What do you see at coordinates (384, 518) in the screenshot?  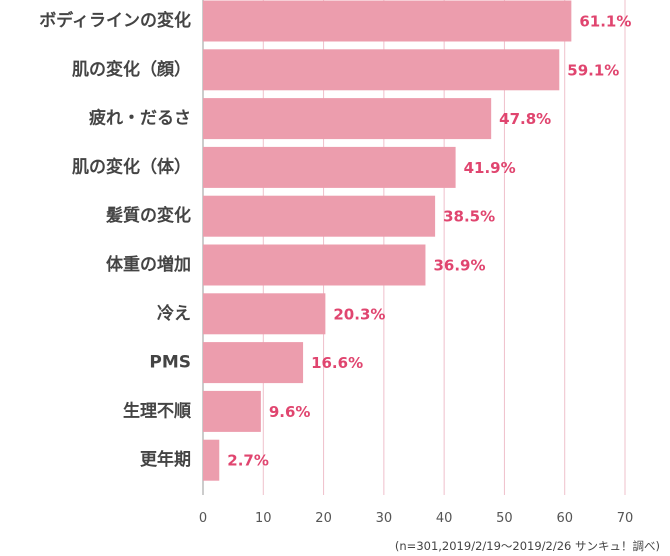 I see `x-tick-label: 30` at bounding box center [384, 518].